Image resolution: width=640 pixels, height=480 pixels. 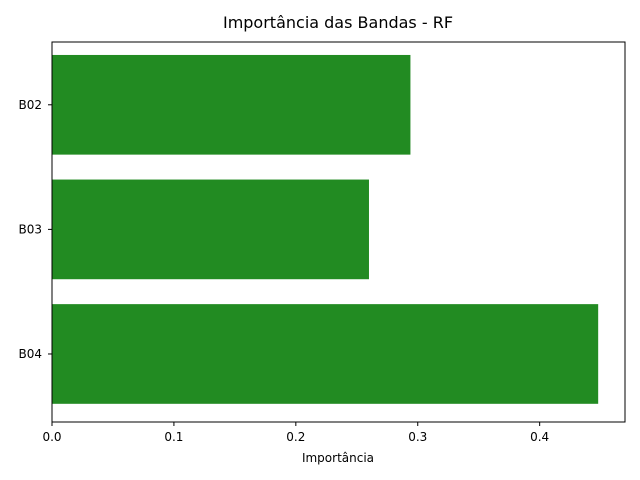 What do you see at coordinates (231, 104) in the screenshot?
I see `bar-b02` at bounding box center [231, 104].